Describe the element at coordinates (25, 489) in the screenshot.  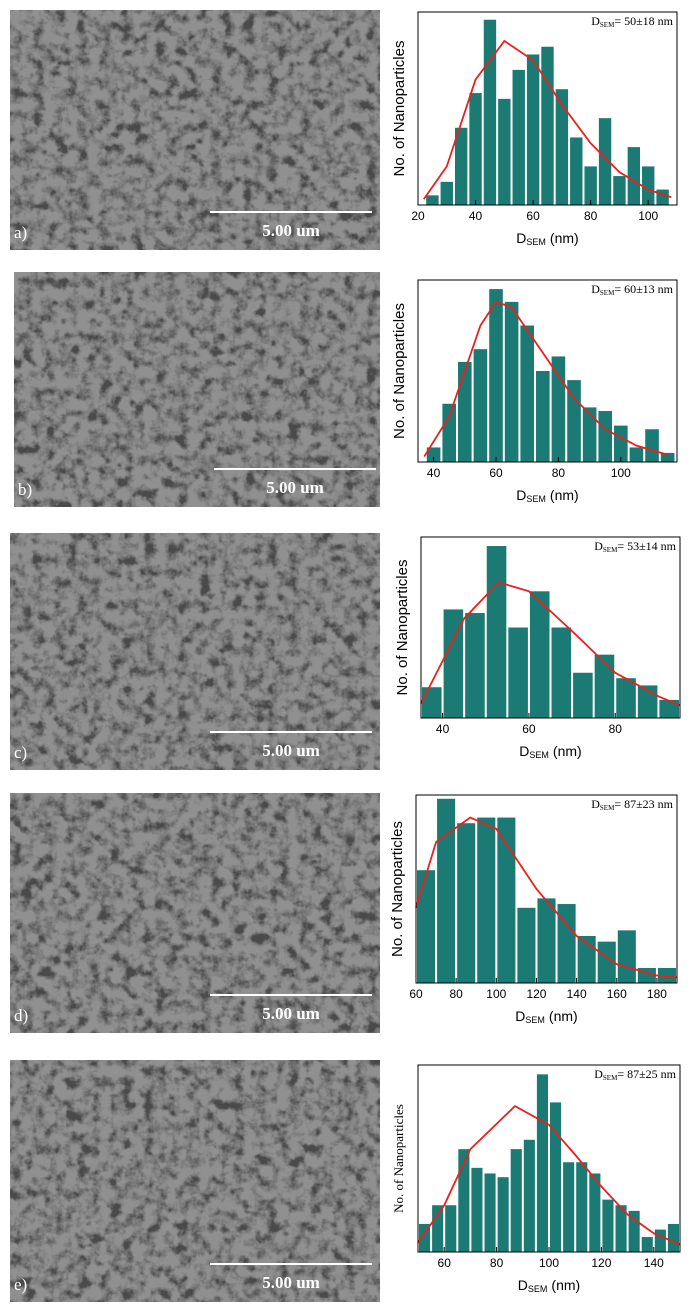
I see `panel-label: b)` at that location.